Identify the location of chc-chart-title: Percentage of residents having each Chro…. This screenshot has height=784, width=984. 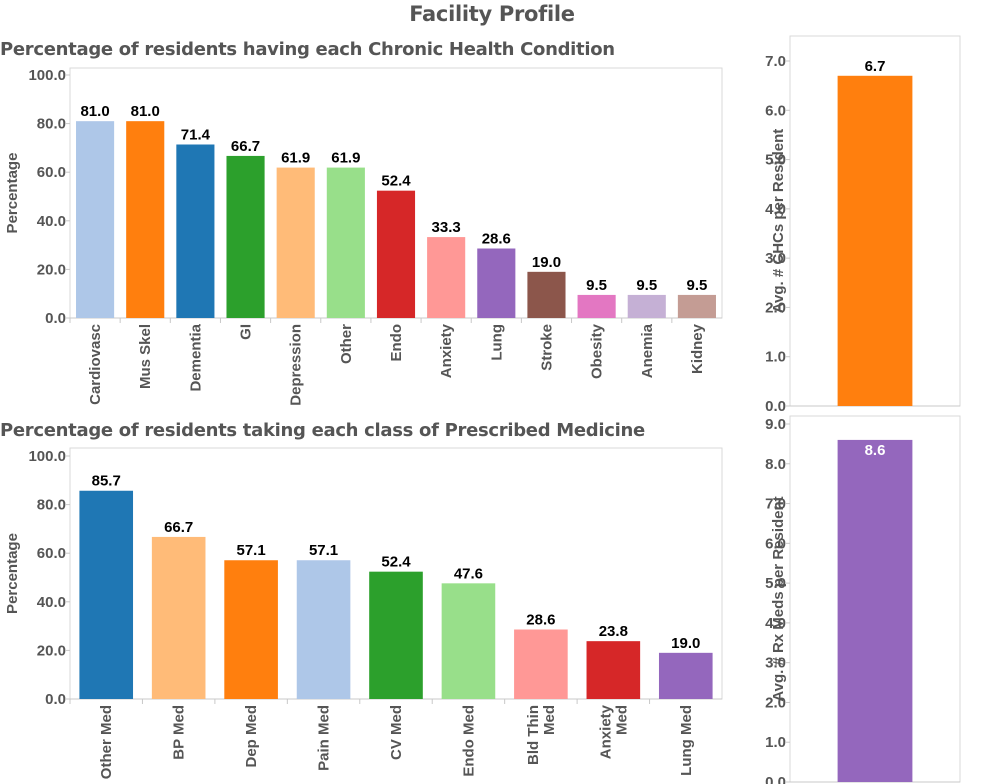
(307, 49).